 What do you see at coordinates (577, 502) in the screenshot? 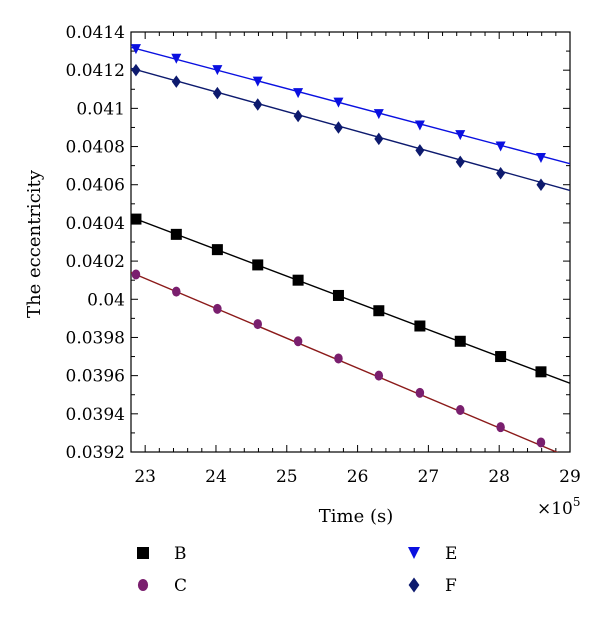
I see `x-multiplier-exponent: 5` at bounding box center [577, 502].